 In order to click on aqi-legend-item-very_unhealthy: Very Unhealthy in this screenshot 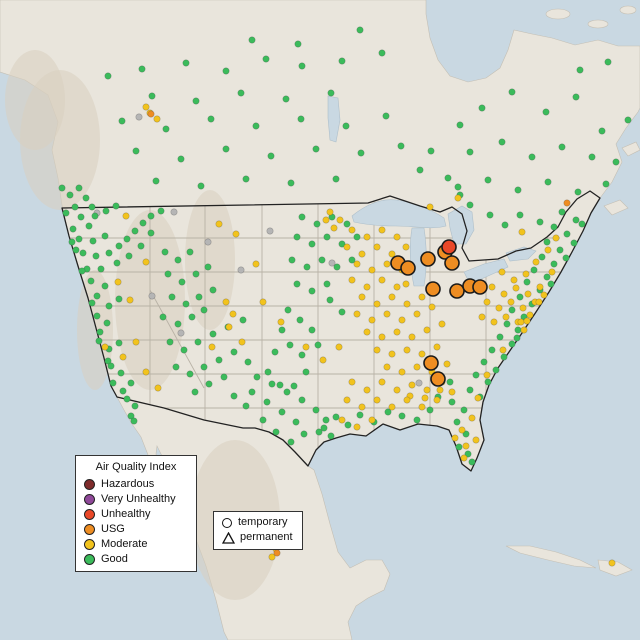, I will do `click(136, 499)`.